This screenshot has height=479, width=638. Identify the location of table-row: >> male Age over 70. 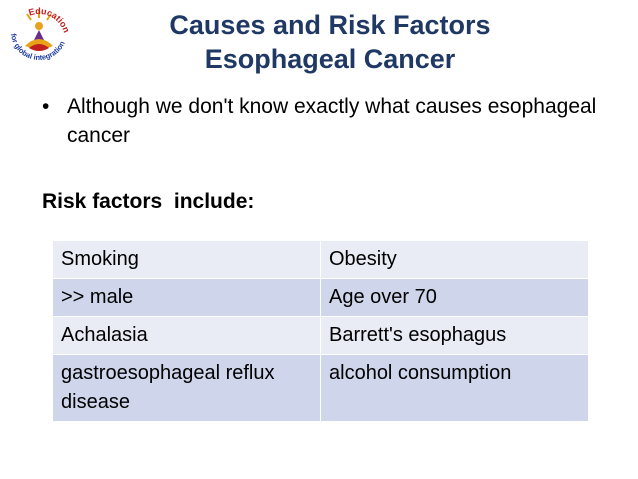
(320, 297).